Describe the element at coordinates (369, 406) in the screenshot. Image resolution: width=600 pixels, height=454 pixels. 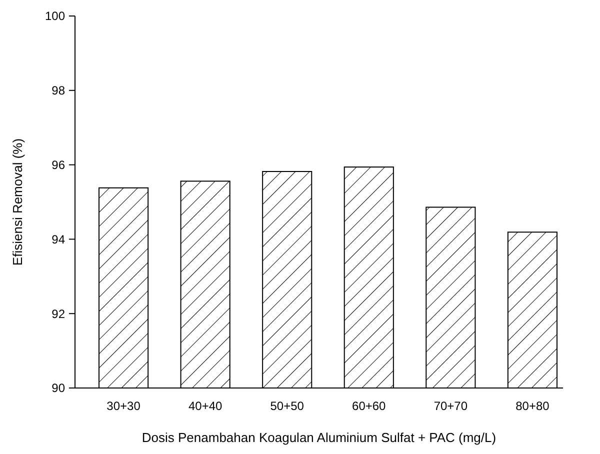
I see `x-tick-label: 60+60` at that location.